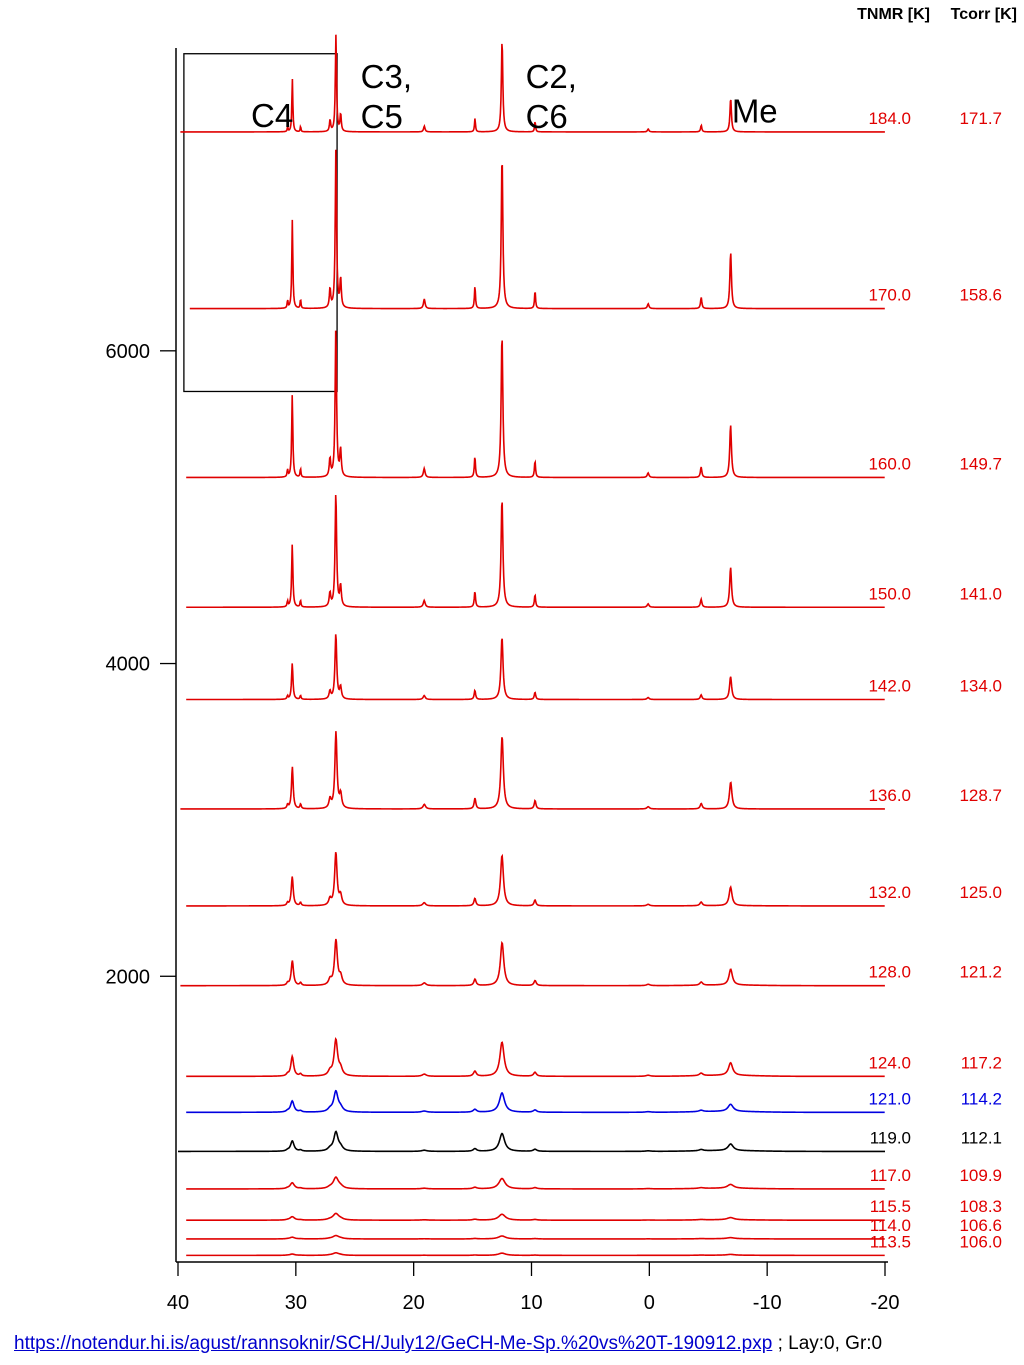 This screenshot has width=1024, height=1365. I want to click on tnmr-label: 160.0, so click(889, 463).